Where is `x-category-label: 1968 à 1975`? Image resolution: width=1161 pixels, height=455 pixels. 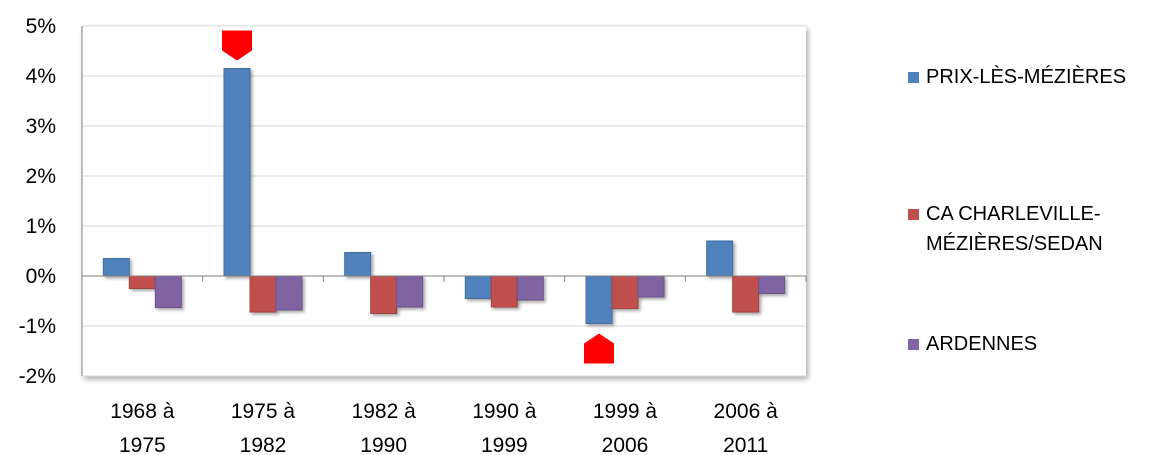 x-category-label: 1968 à 1975 is located at coordinates (142, 427).